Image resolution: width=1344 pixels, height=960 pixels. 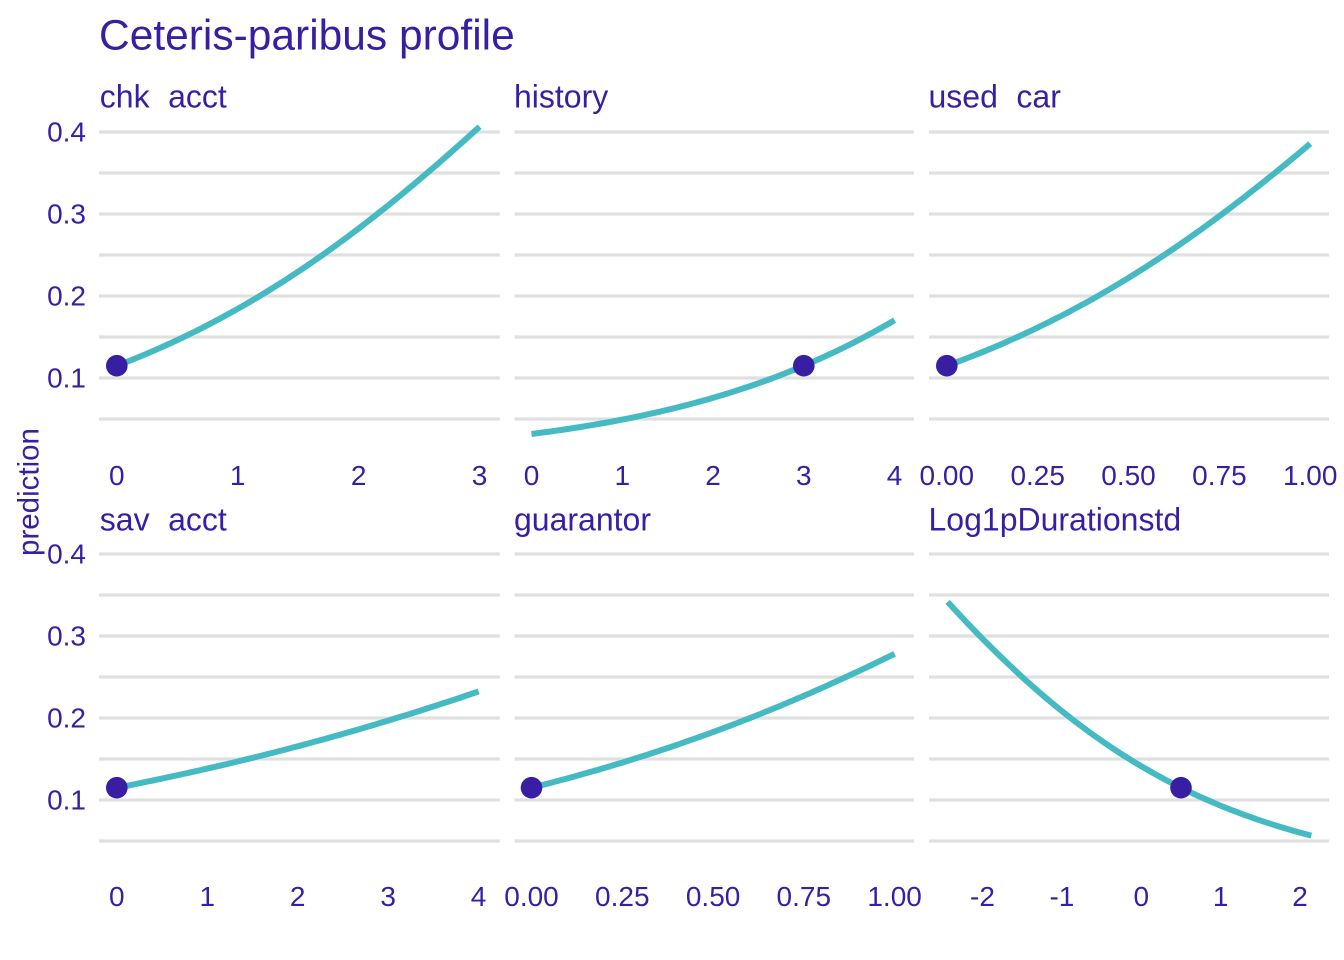 I want to click on svg-text: -2, so click(x=982, y=896).